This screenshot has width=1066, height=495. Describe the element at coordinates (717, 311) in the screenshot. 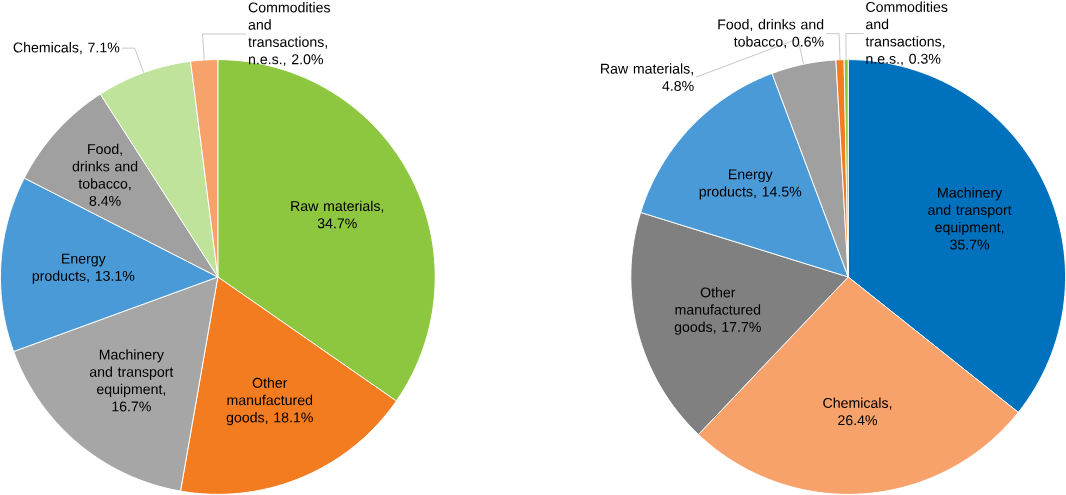

I see `slice-label: Other manufactured goods, 17.7%` at that location.